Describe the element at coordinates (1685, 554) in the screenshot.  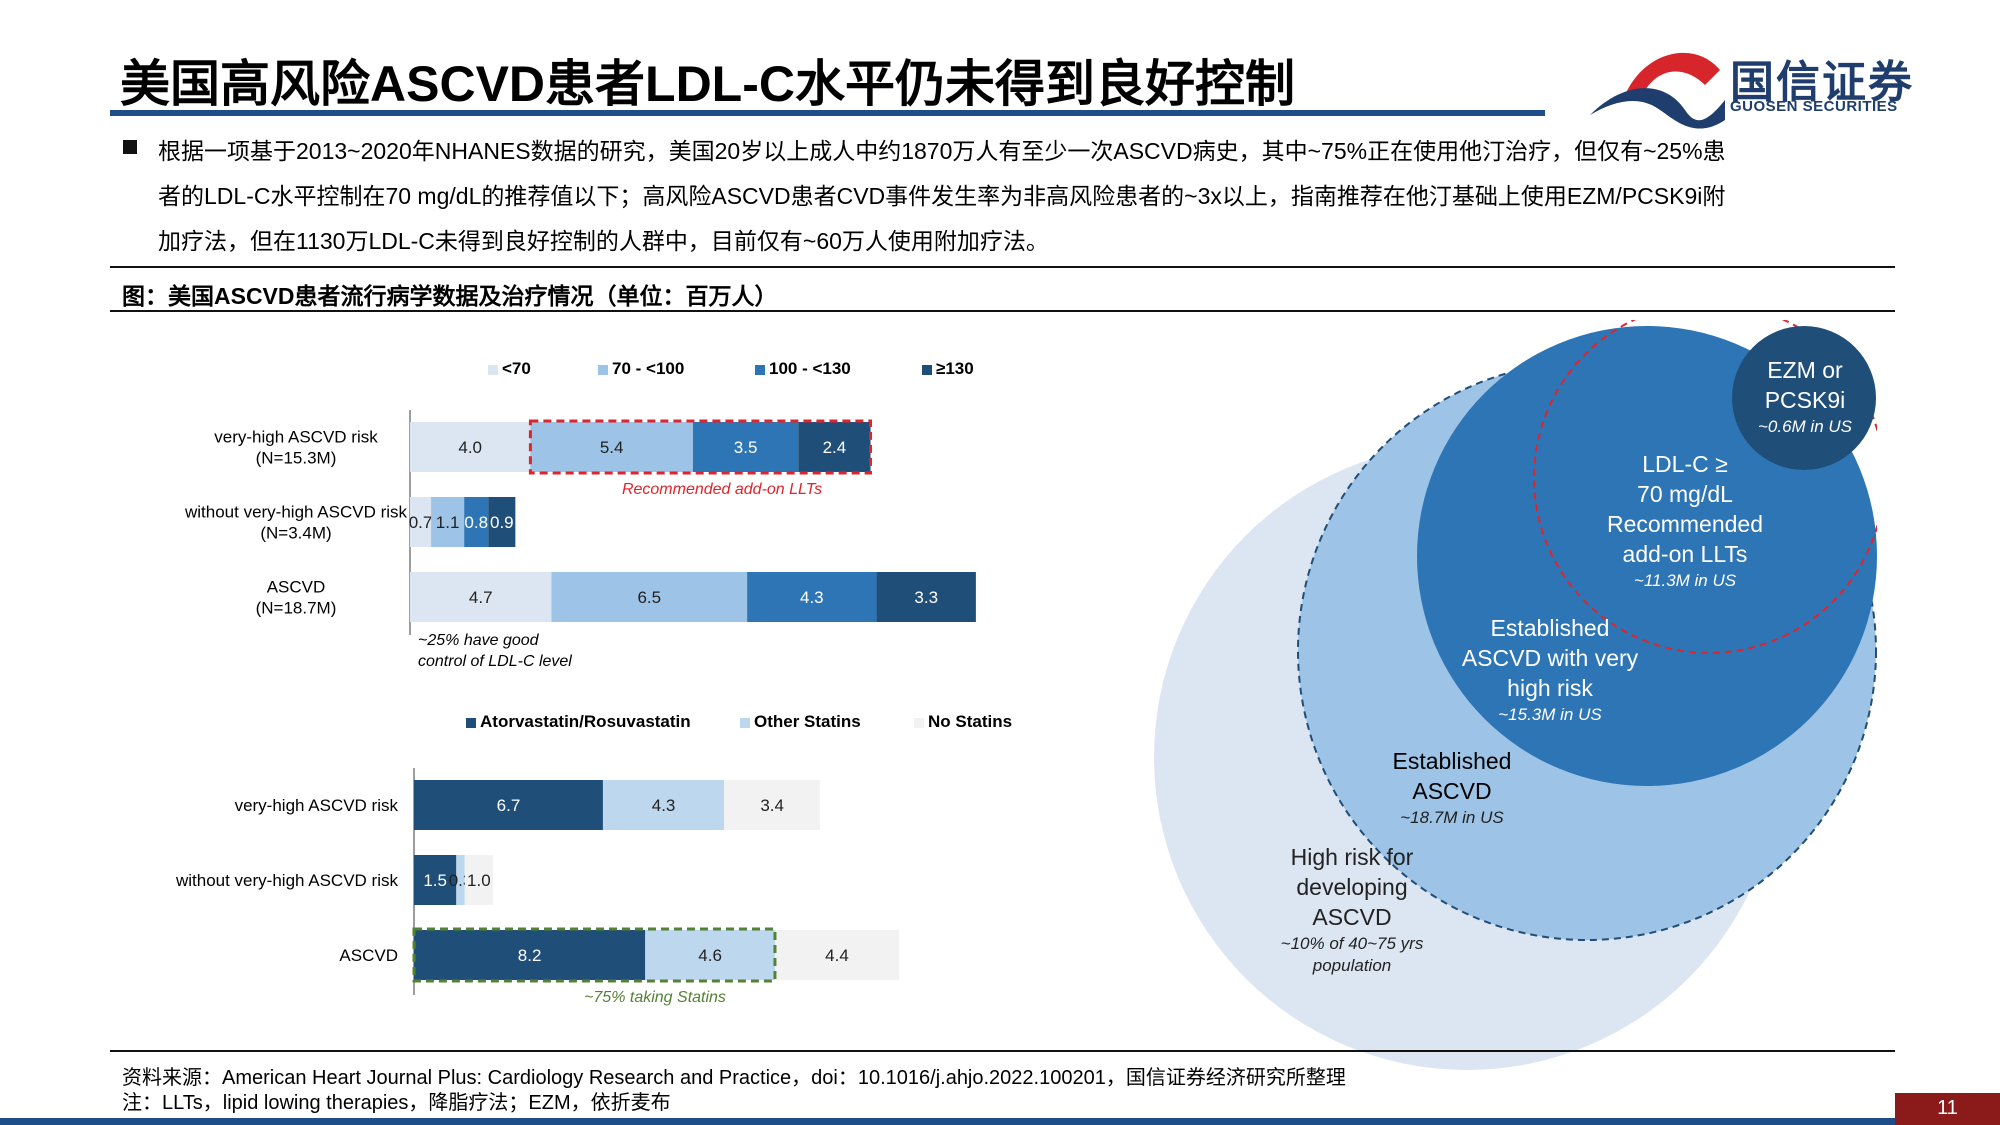
I see `venn-label-3-3: add-on LLTs` at that location.